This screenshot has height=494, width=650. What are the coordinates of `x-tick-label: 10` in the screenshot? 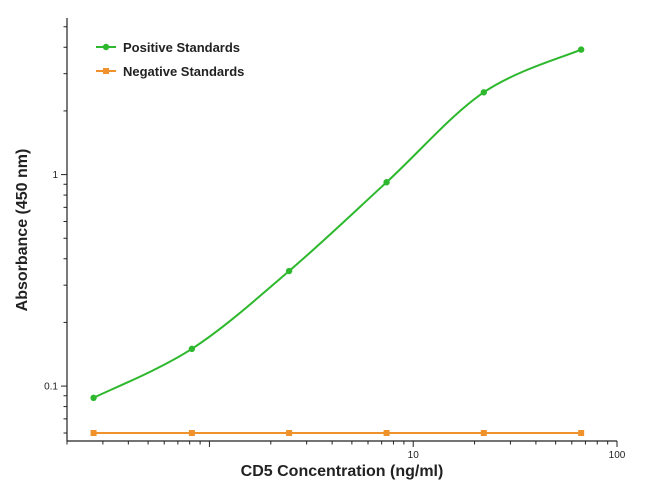 It's located at (414, 455).